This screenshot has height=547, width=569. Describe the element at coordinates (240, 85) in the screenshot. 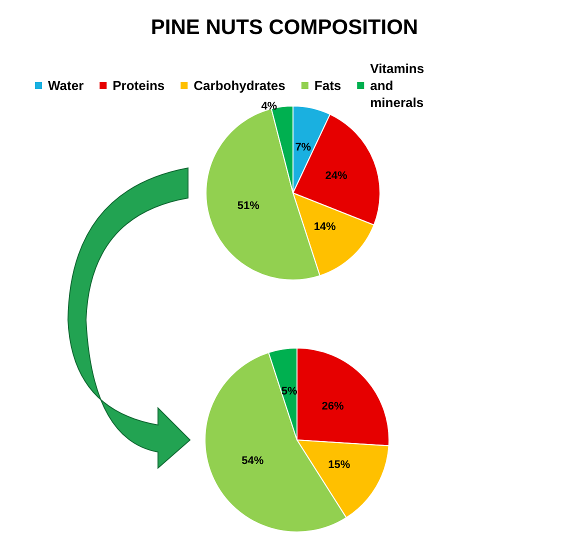

I see `legend-label: Carbohydrates` at that location.